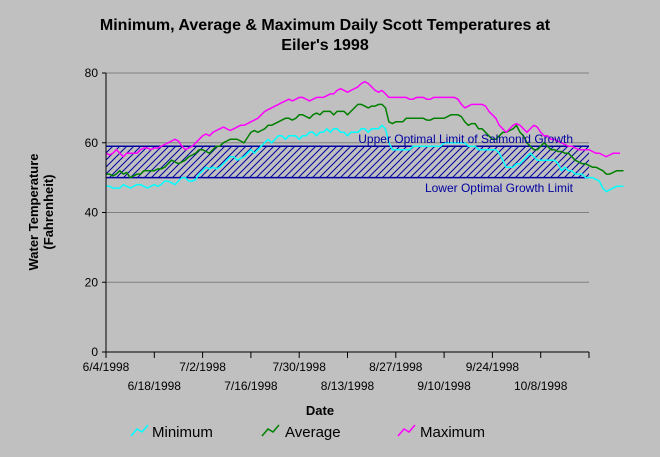  What do you see at coordinates (465, 139) in the screenshot?
I see `upper-limit-label: Upper Optimal Limit of Salmonid Growth` at bounding box center [465, 139].